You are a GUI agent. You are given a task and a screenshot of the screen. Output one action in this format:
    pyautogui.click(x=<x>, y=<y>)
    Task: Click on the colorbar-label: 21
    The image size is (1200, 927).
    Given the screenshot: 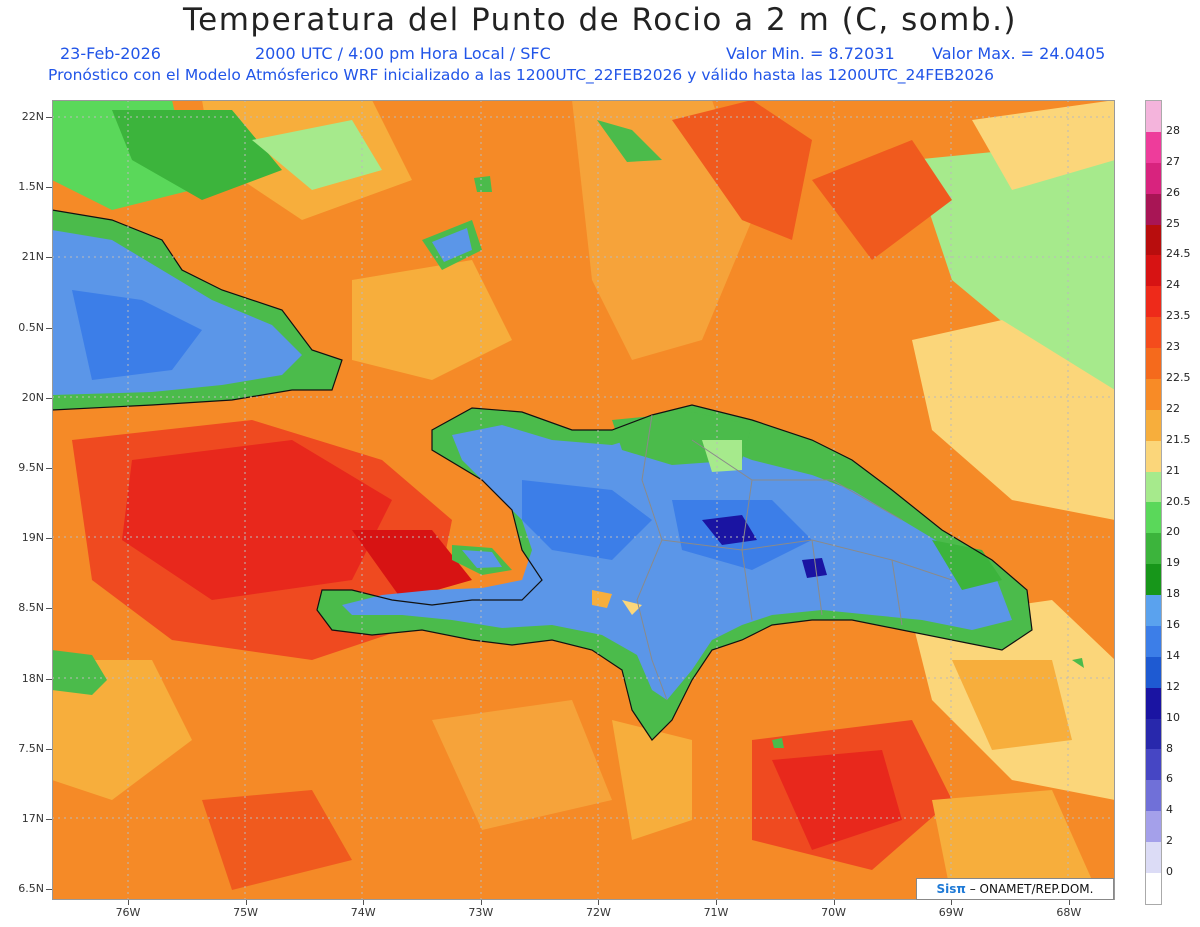 What is the action you would take?
    pyautogui.click(x=1173, y=470)
    